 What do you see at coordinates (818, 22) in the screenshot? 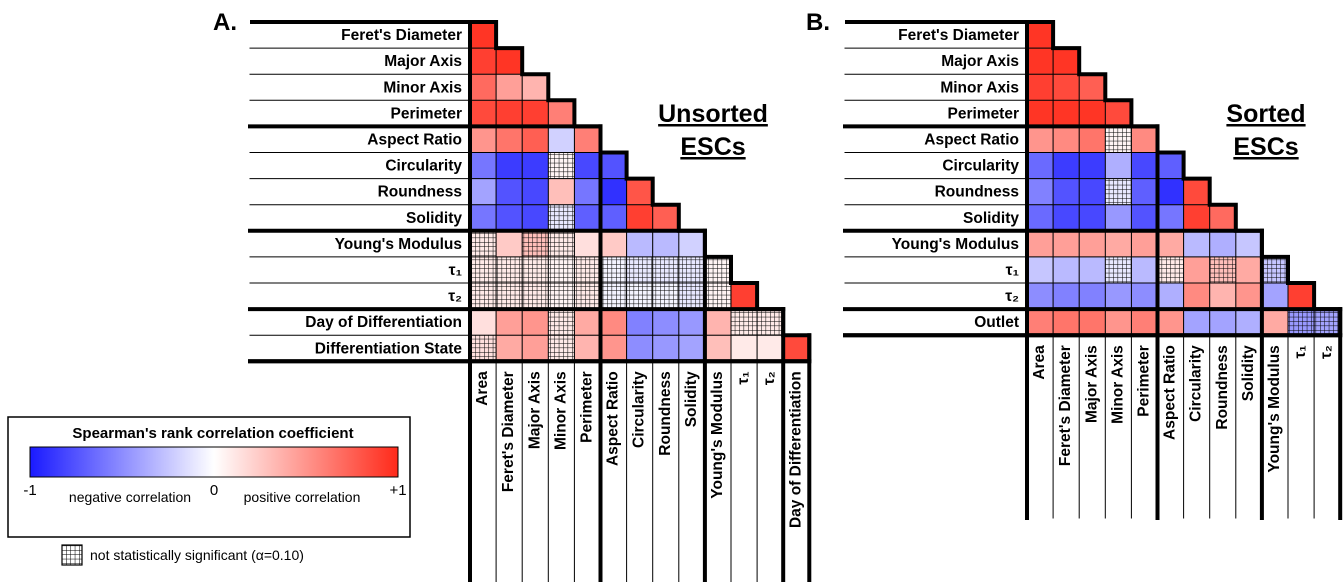
I see `panel-label: B.` at bounding box center [818, 22].